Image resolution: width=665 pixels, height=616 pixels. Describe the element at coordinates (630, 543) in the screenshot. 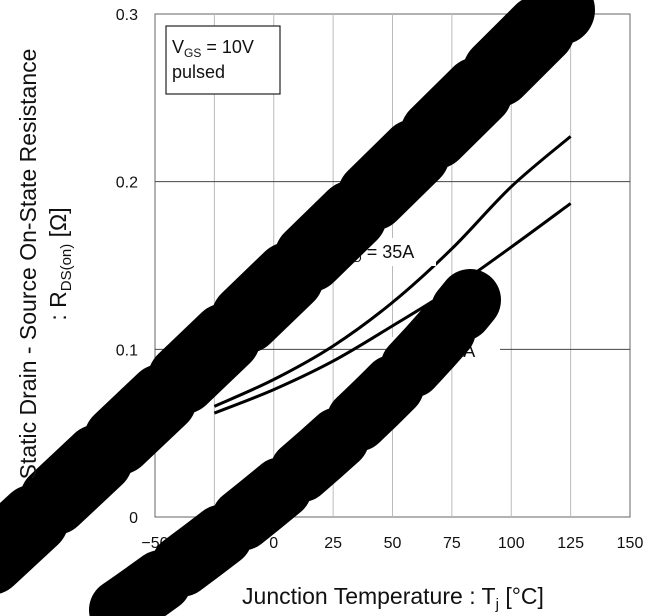

I see `x-tick-label: 150` at that location.